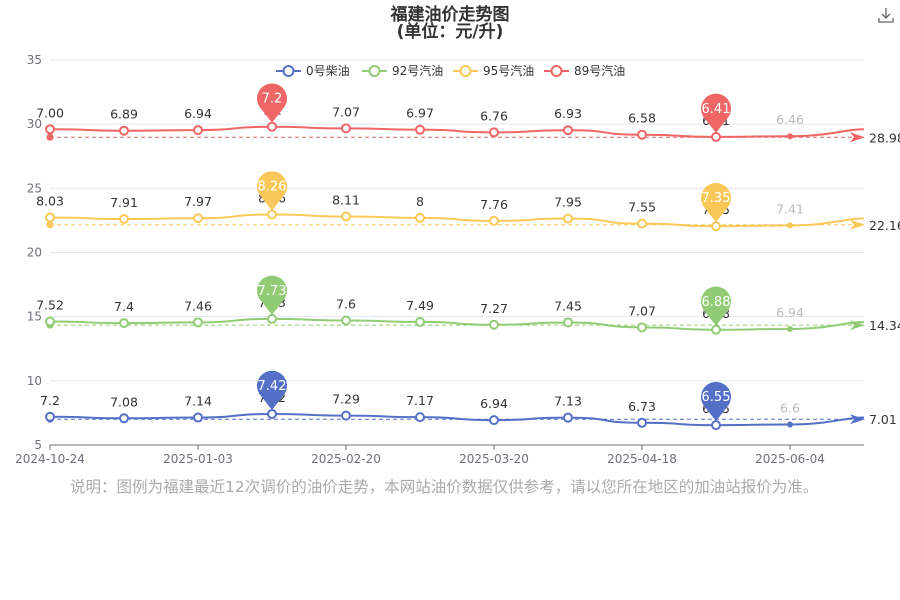 This screenshot has width=900, height=600. Describe the element at coordinates (272, 295) in the screenshot. I see `max-pin: 7.73` at that location.